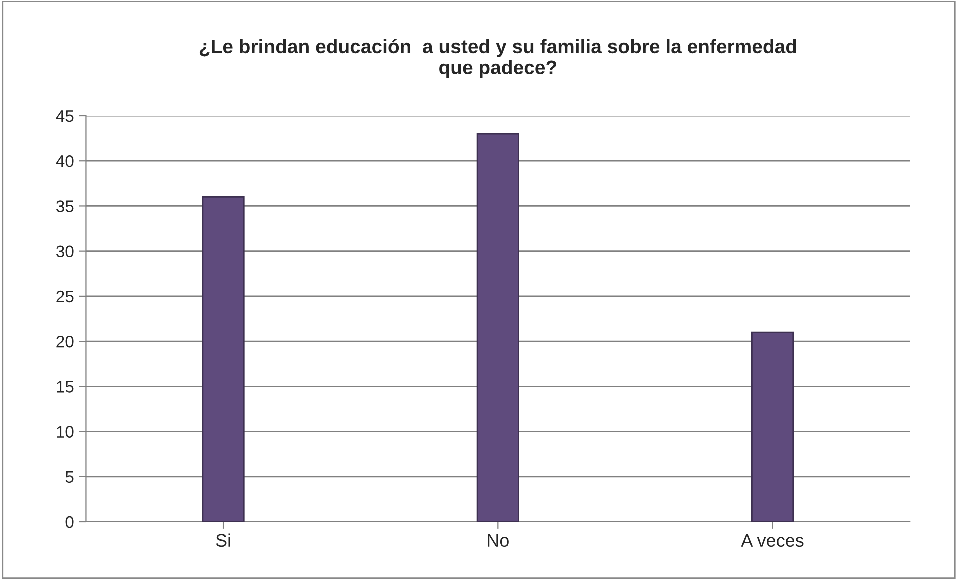  What do you see at coordinates (498, 541) in the screenshot?
I see `x-tick-label: No` at bounding box center [498, 541].